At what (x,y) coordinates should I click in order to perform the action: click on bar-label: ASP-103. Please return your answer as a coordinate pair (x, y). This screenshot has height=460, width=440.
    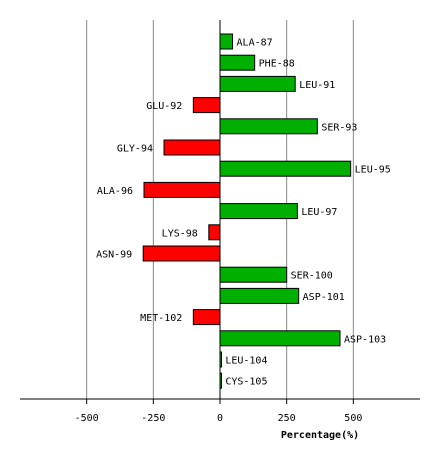
    Looking at the image, I should click on (365, 339).